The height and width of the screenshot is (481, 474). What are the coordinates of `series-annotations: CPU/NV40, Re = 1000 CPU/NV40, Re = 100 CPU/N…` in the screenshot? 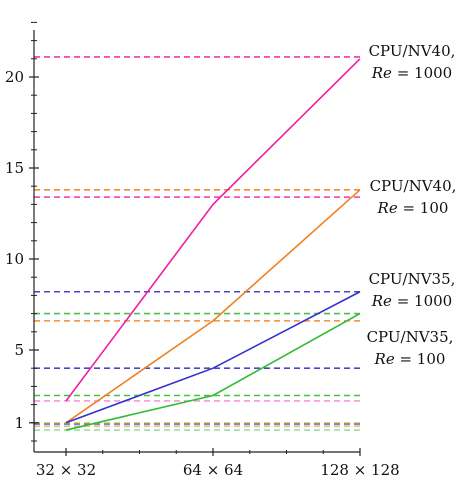 It's located at (412, 205).